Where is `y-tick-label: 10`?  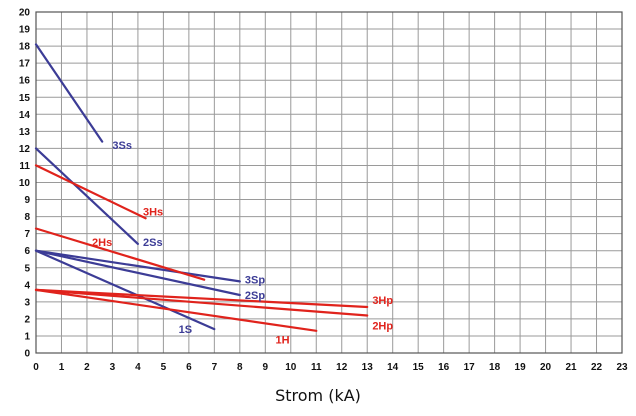 y-tick-label: 10 is located at coordinates (25, 183).